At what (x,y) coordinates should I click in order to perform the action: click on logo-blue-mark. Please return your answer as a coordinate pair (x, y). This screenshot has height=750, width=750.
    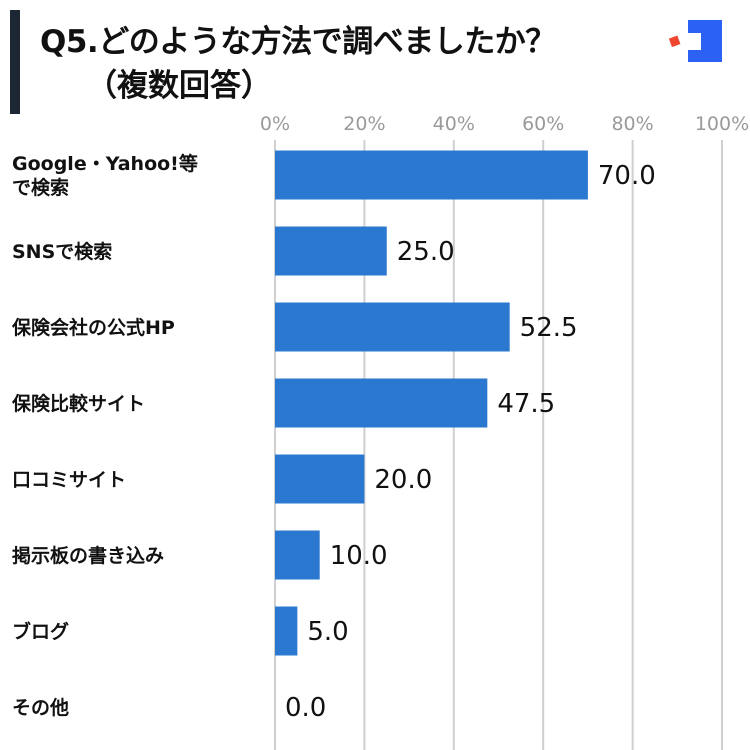
    Looking at the image, I should click on (705, 41).